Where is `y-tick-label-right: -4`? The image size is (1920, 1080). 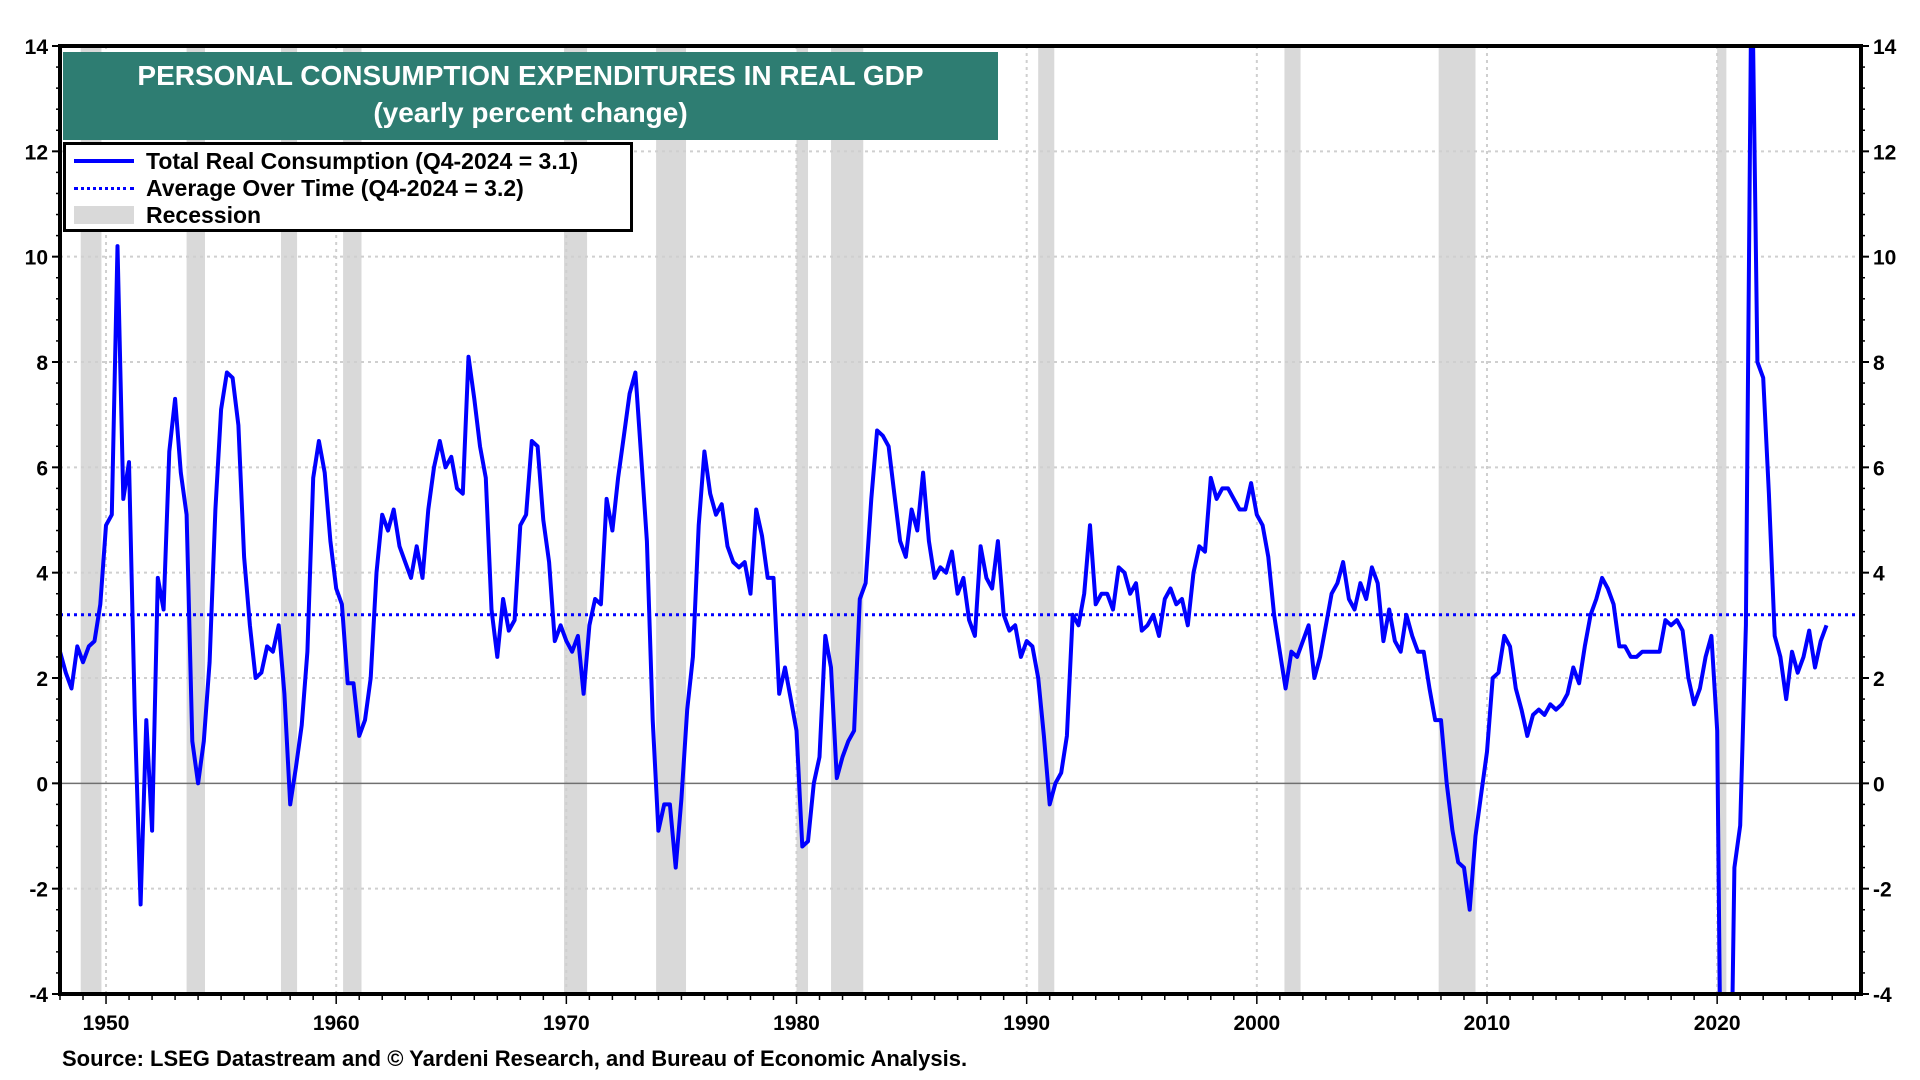
y-tick-label-right: -4 is located at coordinates (1882, 995).